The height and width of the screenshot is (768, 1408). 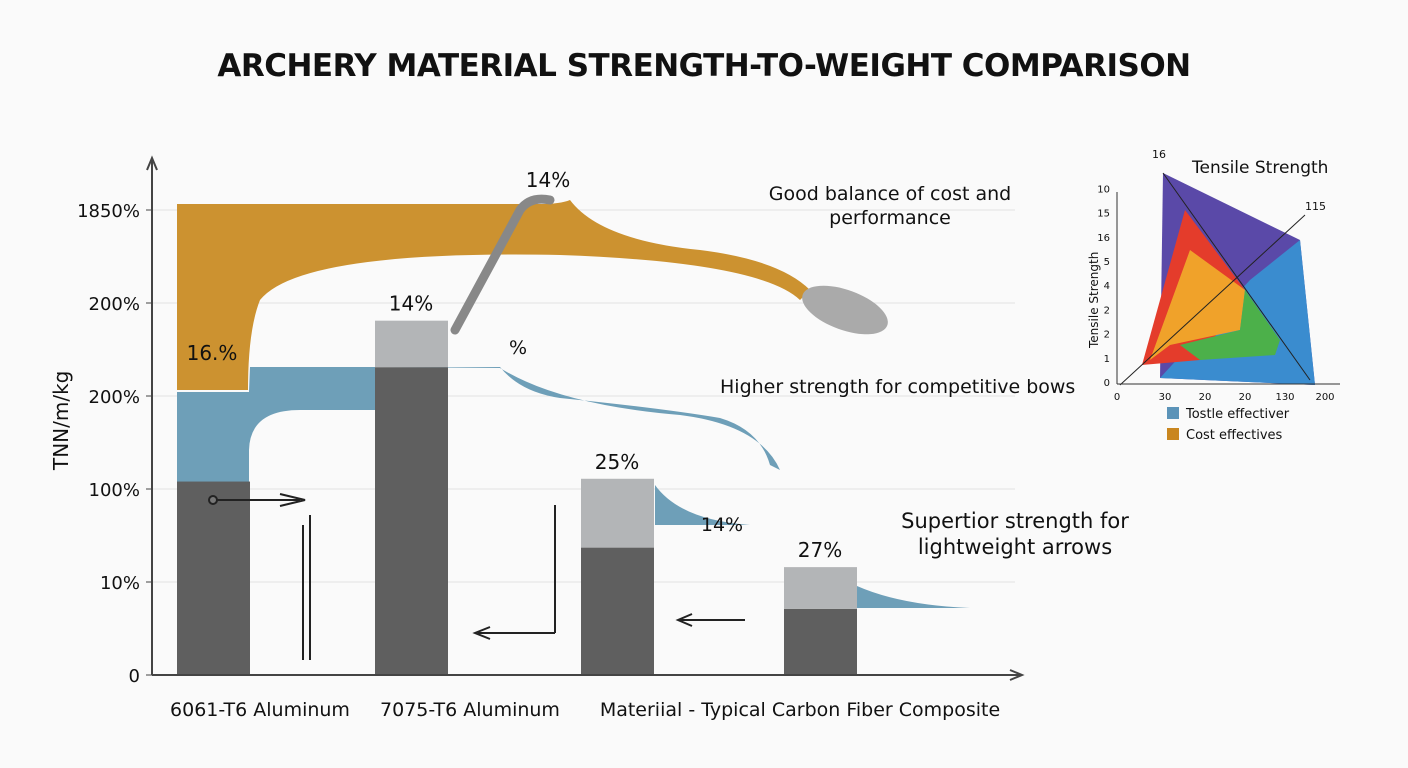 I want to click on radar-y-tick: 4, so click(x=1107, y=286).